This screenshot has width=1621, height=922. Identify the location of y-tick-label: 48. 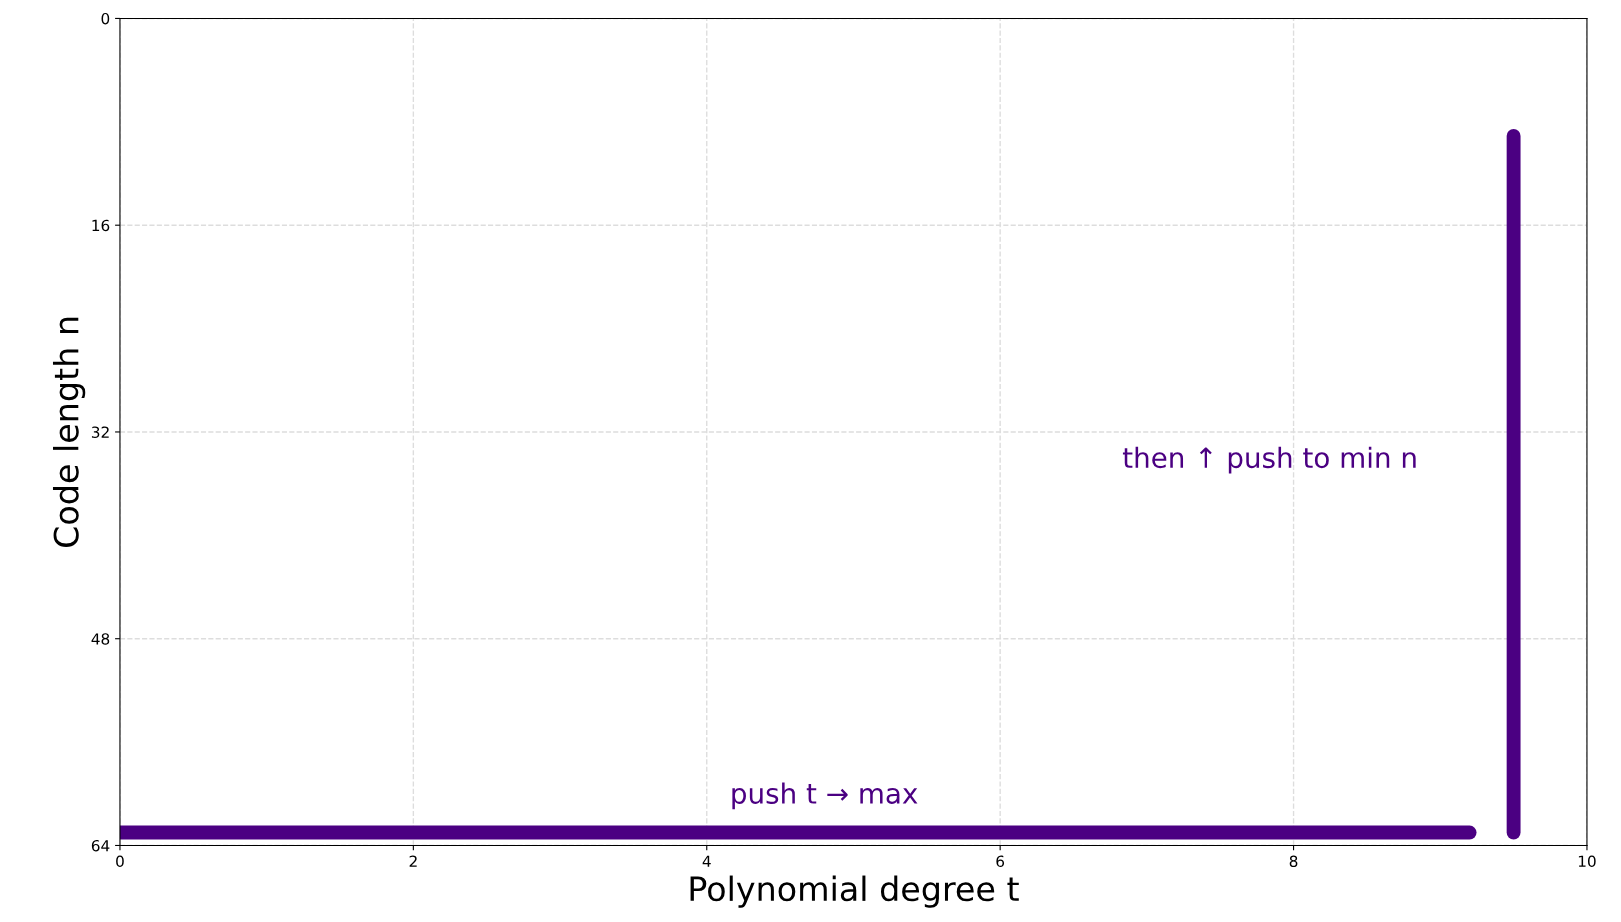
(100, 639).